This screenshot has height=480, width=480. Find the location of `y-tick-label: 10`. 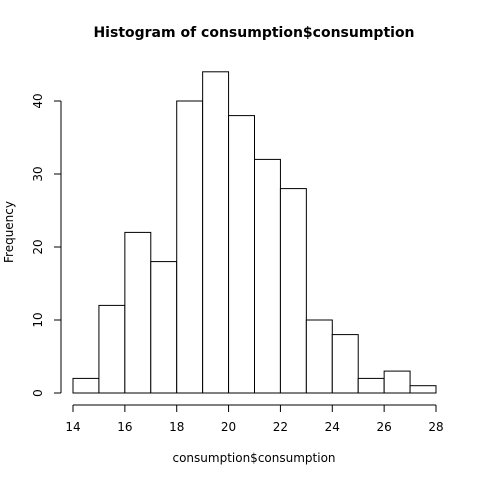

y-tick-label: 10 is located at coordinates (38, 319).